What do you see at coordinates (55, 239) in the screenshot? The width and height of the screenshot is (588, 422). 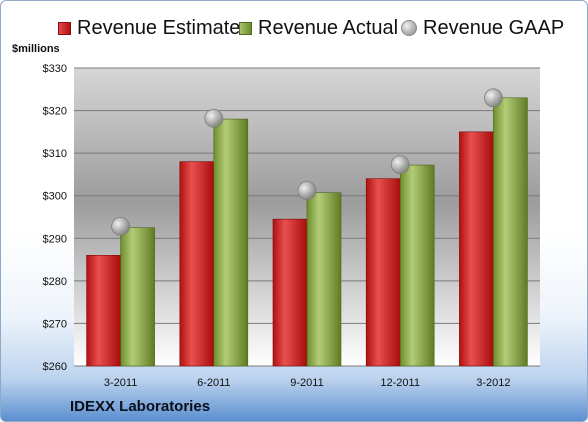 I see `y-tick-label: $290` at bounding box center [55, 239].